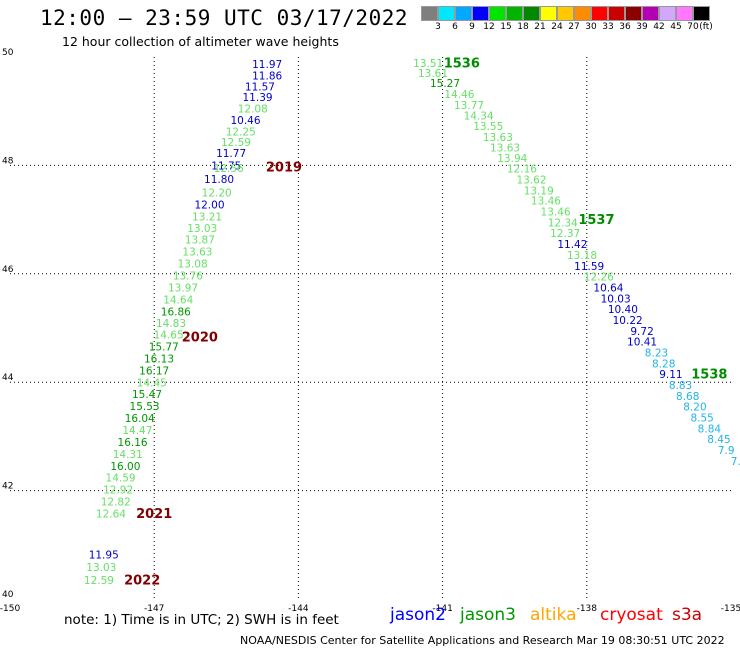 This screenshot has width=740, height=650. What do you see at coordinates (159, 359) in the screenshot?
I see `wave-height-label: 16.13` at bounding box center [159, 359].